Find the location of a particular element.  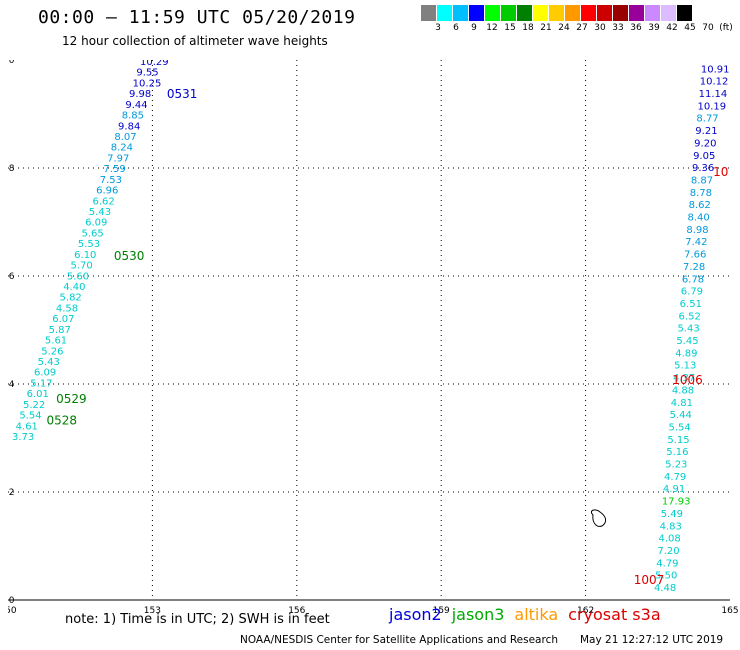

legend-tick-label: 24 is located at coordinates (564, 28).